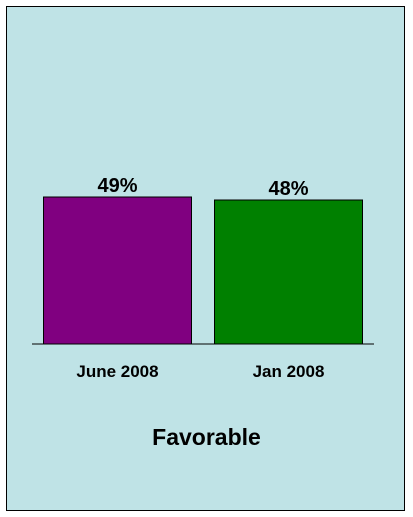 This screenshot has height=517, width=413. I want to click on category-label-june-2008: June 2008, so click(117, 371).